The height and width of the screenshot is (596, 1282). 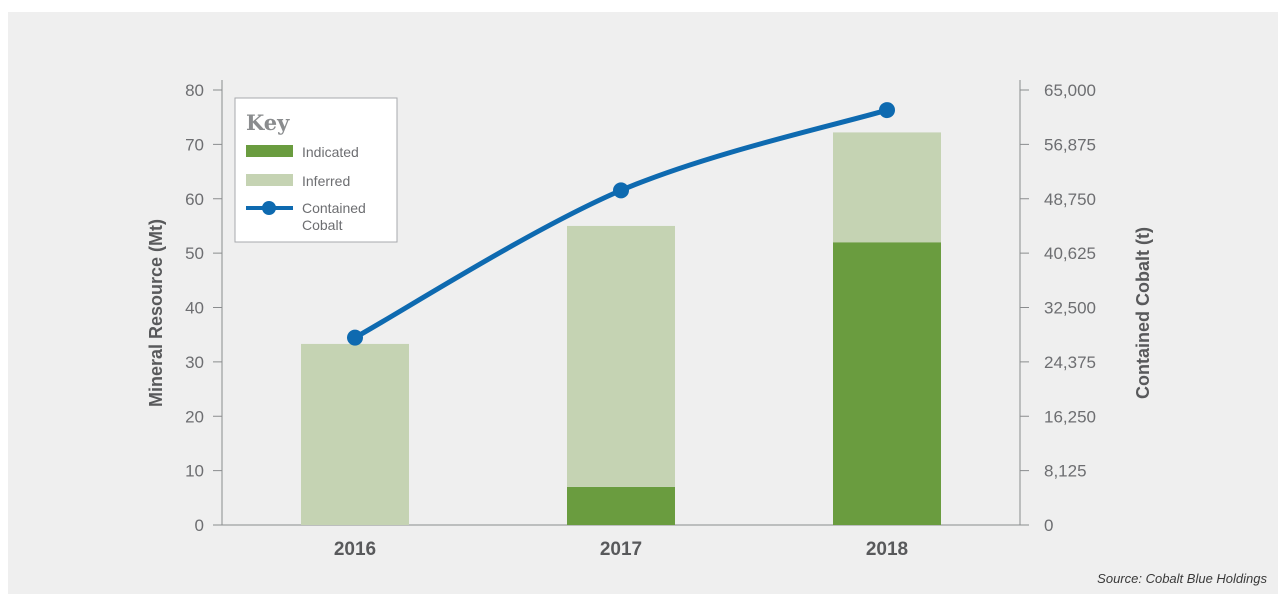 What do you see at coordinates (326, 181) in the screenshot?
I see `legend-label-inferred: Inferred` at bounding box center [326, 181].